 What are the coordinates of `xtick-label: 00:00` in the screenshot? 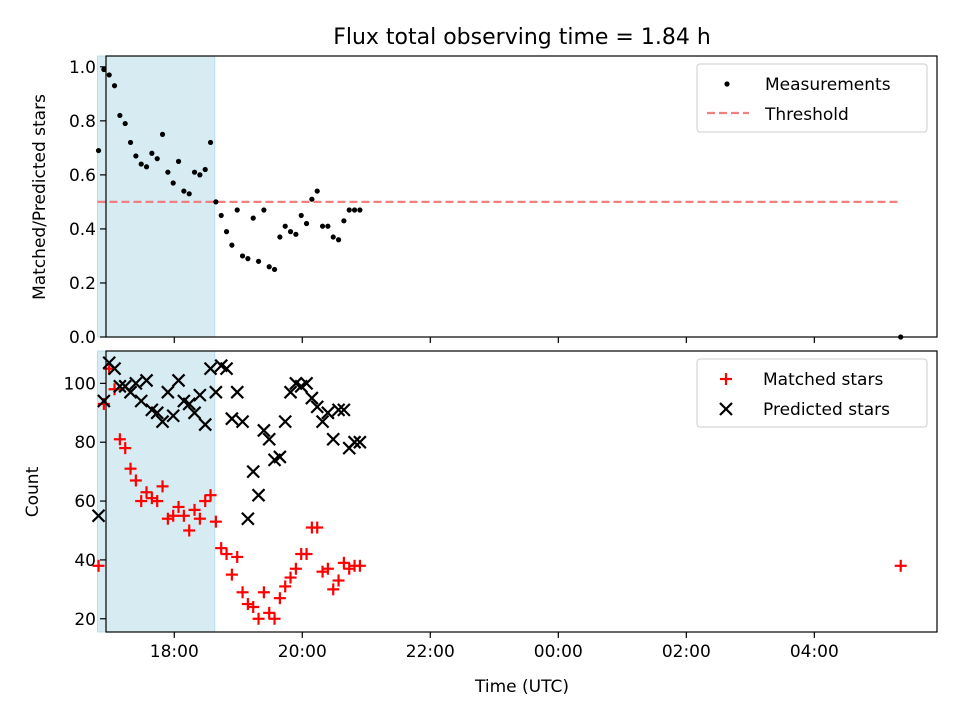 It's located at (558, 652).